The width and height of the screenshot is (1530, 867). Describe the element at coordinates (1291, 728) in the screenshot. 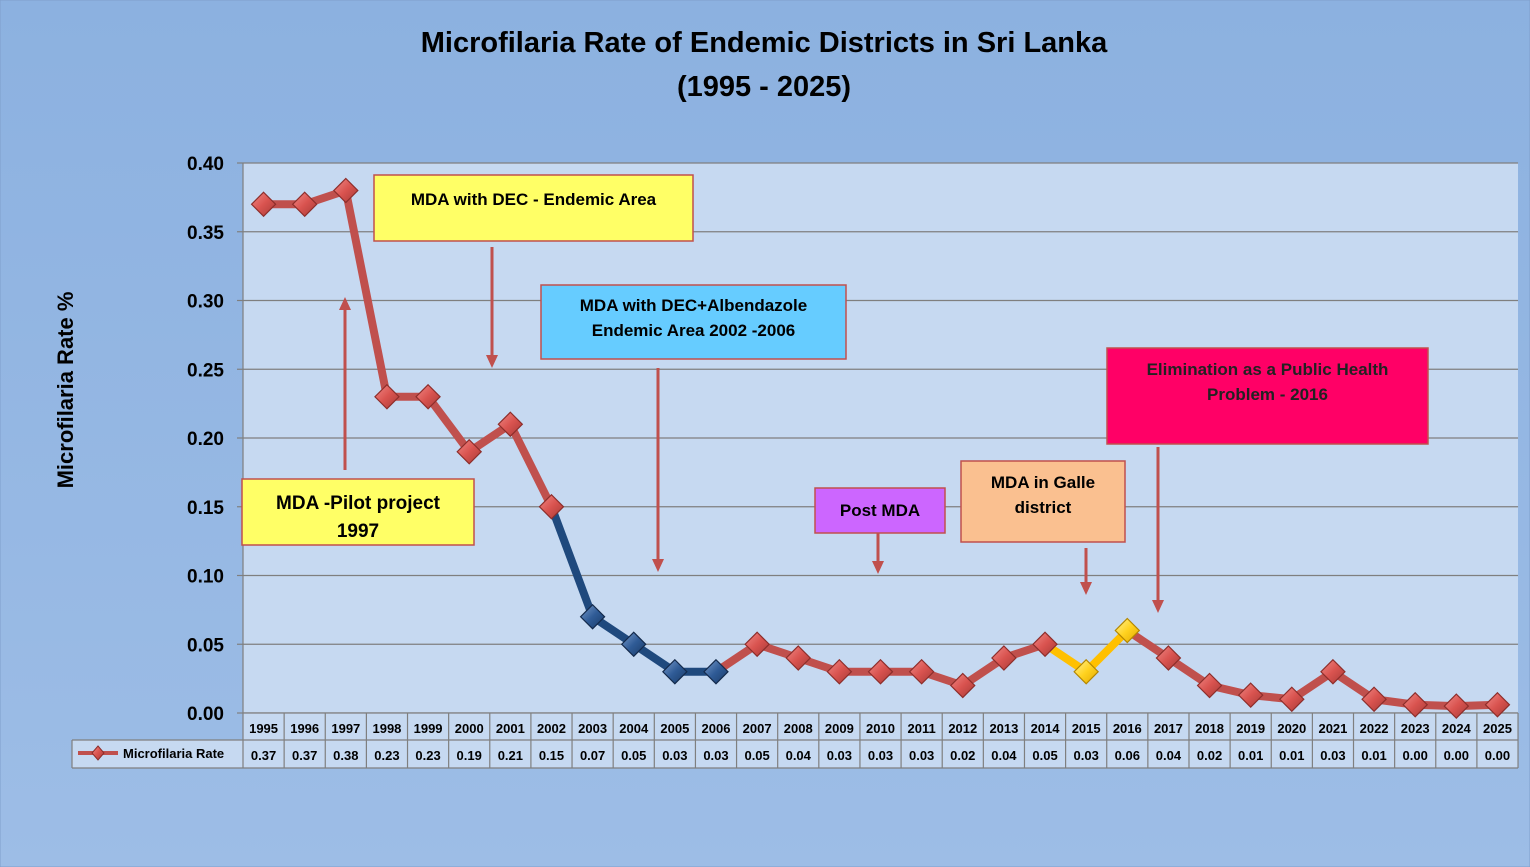

I see `x-tick-label: 2020` at that location.